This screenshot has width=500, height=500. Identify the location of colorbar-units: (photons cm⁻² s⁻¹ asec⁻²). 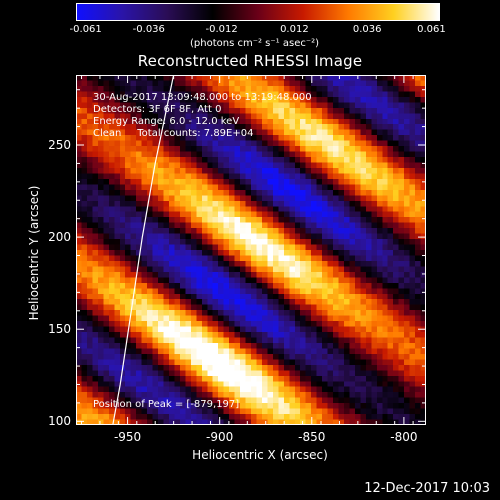
(255, 43).